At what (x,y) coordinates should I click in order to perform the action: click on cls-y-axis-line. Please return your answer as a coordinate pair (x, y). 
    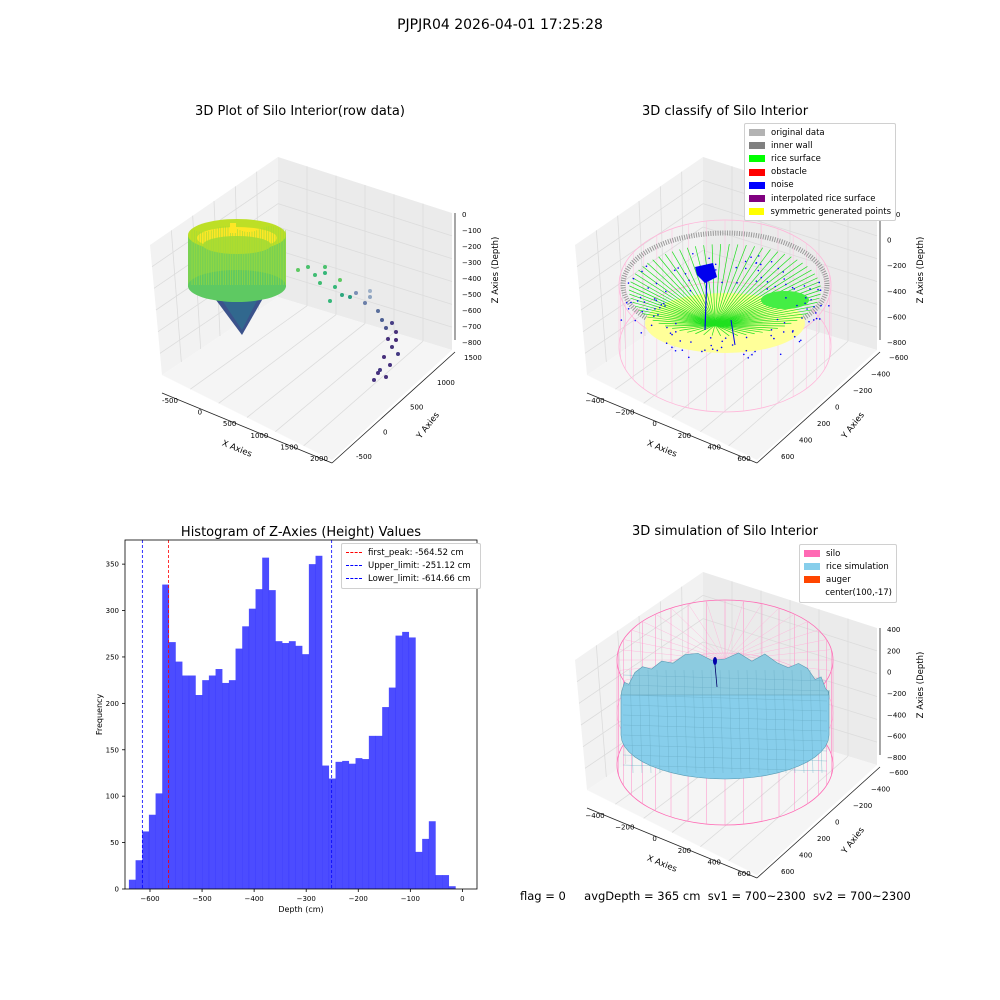
    Looking at the image, I should click on (818, 407).